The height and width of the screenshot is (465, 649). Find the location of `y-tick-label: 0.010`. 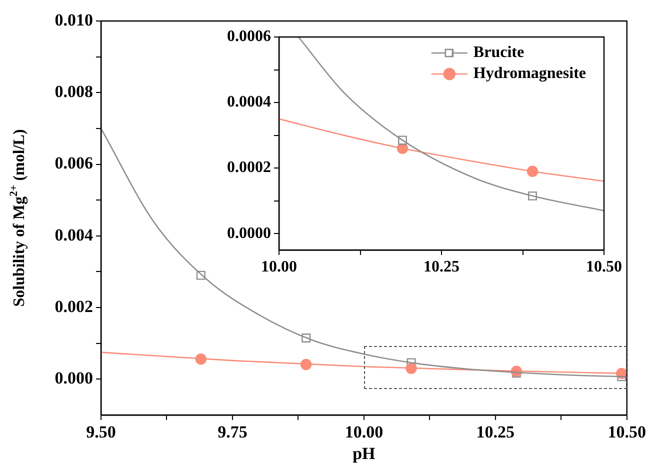

y-tick-label: 0.010 is located at coordinates (73, 20).